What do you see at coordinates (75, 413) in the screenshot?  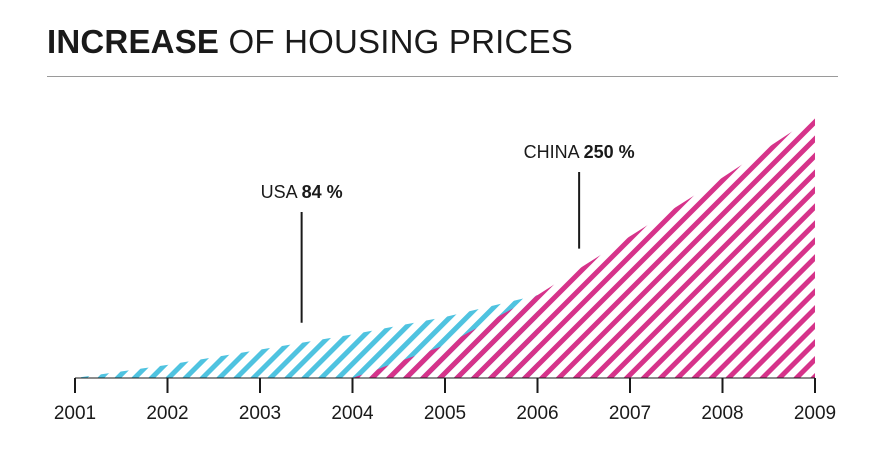 I see `x-tick-label-2001: 2001` at bounding box center [75, 413].